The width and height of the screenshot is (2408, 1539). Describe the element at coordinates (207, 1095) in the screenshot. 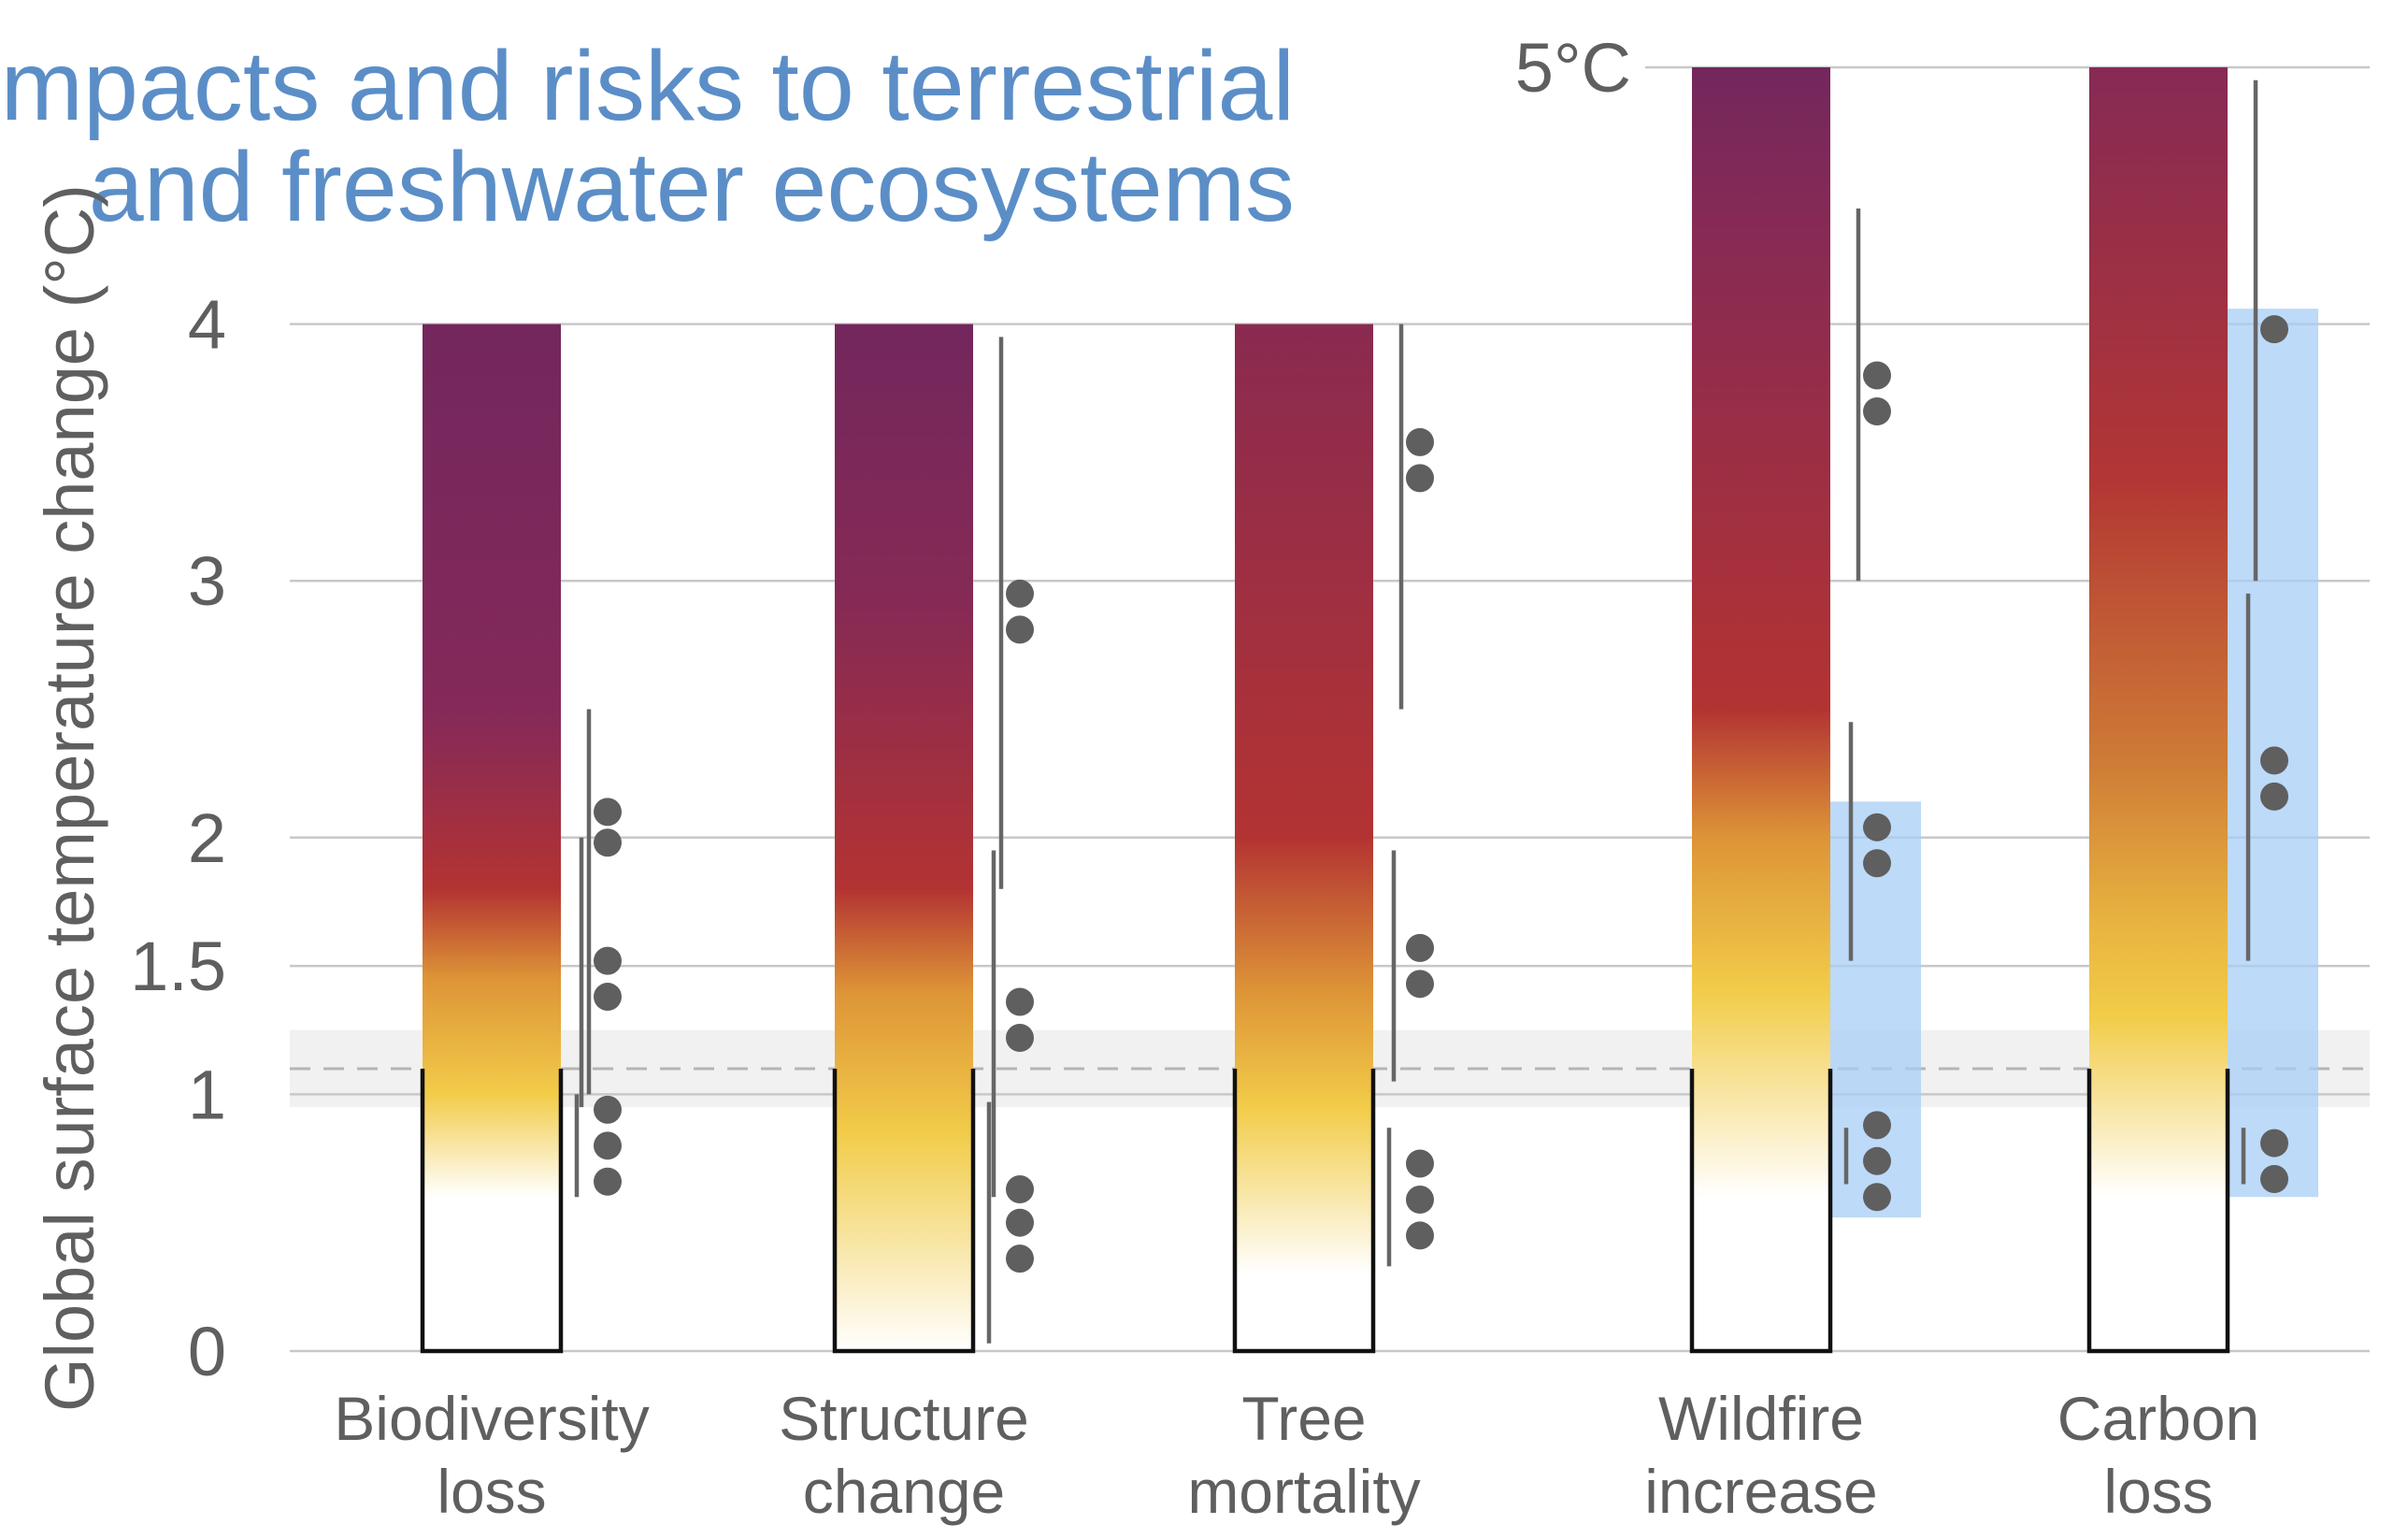

I see `y-tick-label: 1` at that location.